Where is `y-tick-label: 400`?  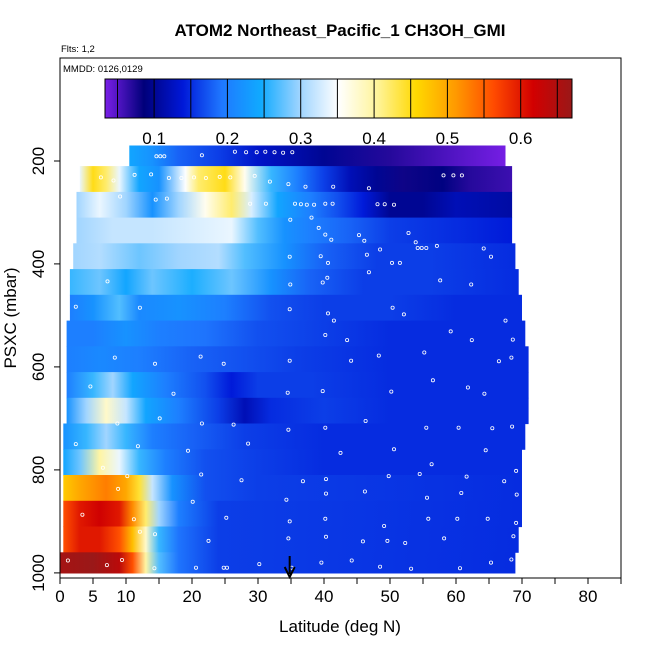
y-tick-label: 400 is located at coordinates (38, 264).